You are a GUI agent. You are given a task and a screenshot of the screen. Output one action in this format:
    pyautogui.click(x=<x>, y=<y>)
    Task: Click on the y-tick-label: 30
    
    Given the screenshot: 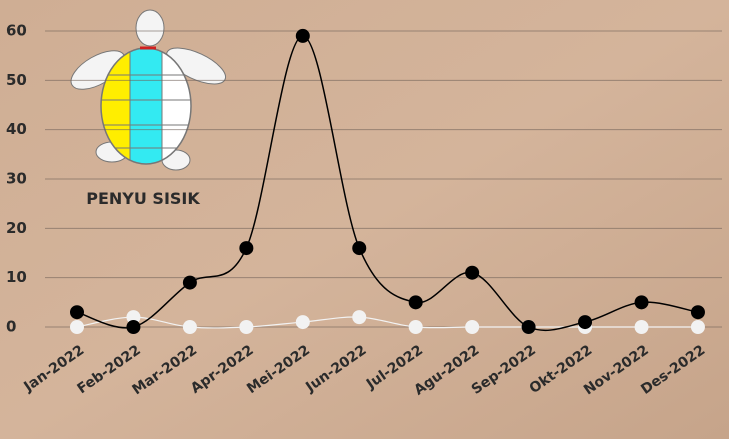 What is the action you would take?
    pyautogui.click(x=16, y=179)
    